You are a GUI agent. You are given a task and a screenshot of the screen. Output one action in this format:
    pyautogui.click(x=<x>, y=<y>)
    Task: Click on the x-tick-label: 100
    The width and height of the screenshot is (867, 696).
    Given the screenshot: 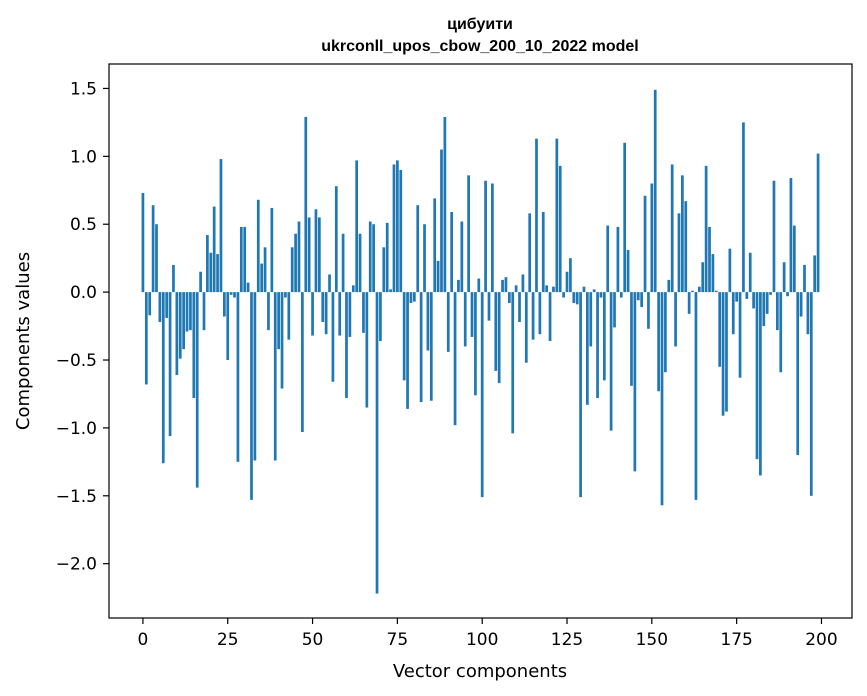 What is the action you would take?
    pyautogui.click(x=482, y=640)
    